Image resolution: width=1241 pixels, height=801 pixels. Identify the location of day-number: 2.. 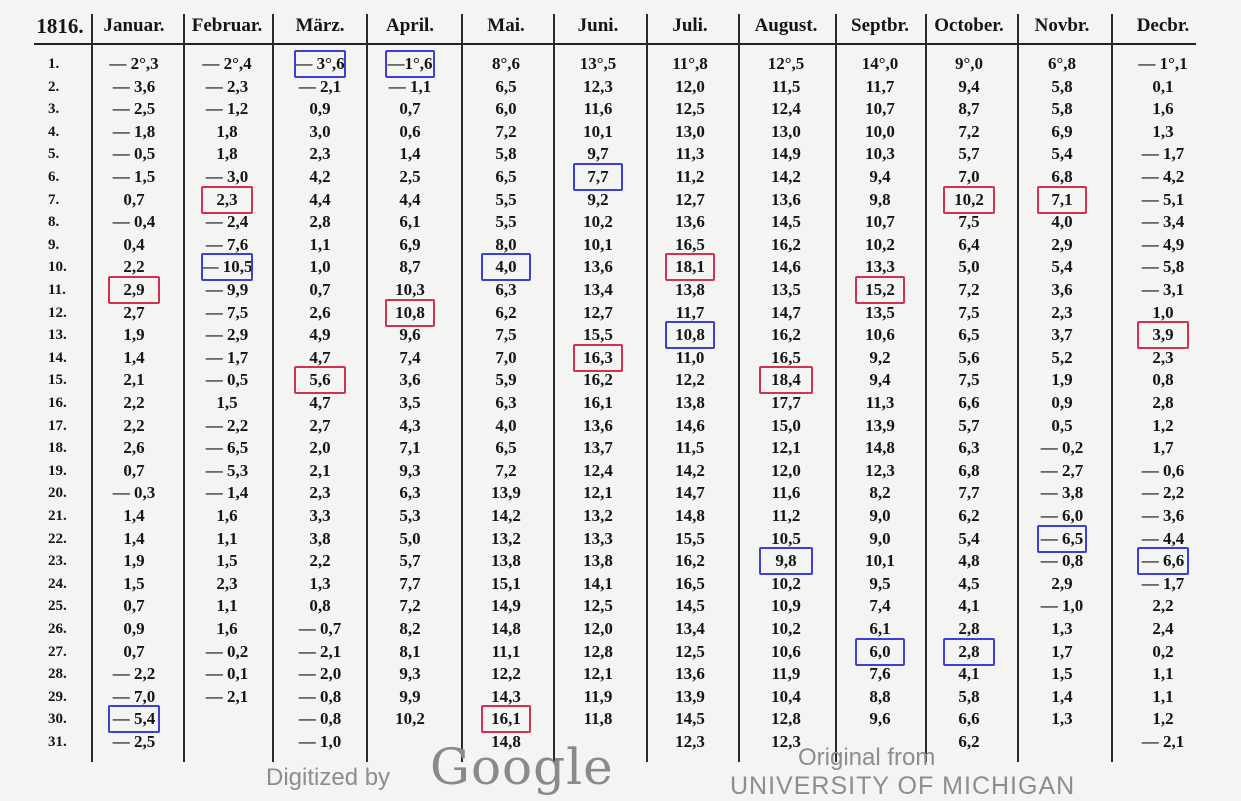
(54, 86).